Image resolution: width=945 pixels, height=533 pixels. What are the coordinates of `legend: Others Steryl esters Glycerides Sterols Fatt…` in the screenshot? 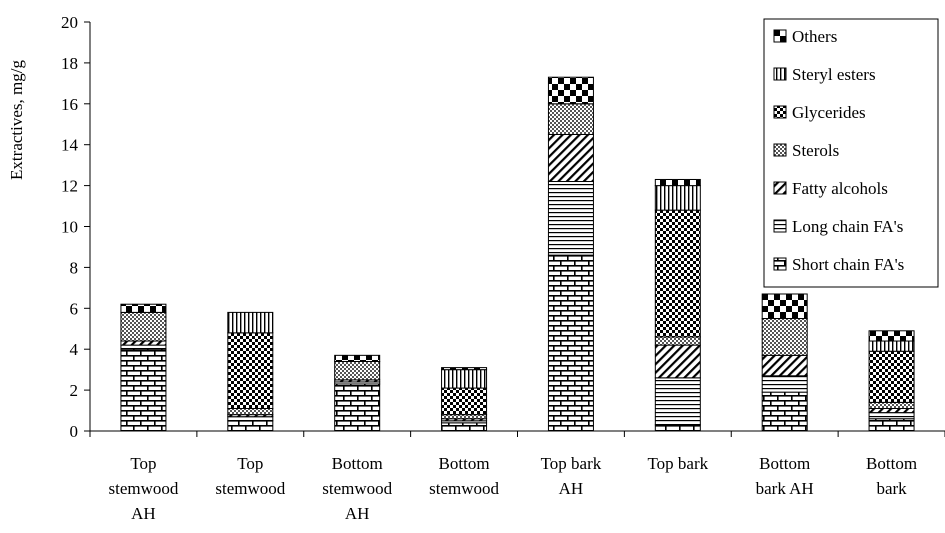 It's located at (851, 153).